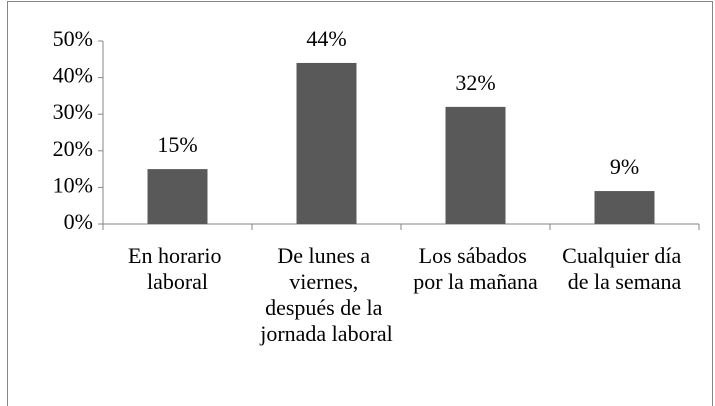 Image resolution: width=715 pixels, height=406 pixels. I want to click on x-tick-label: Cualquier día de la semana, so click(624, 268).